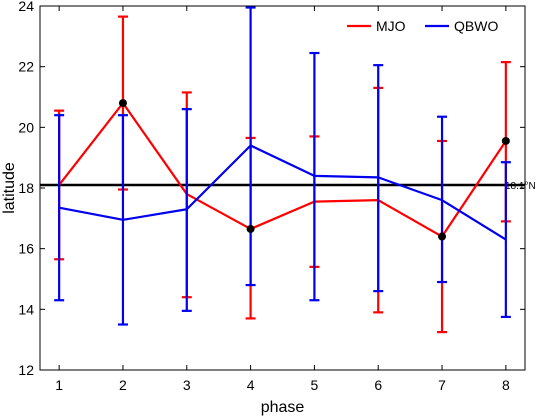 Image resolution: width=540 pixels, height=419 pixels. I want to click on y-tick-label: 20, so click(26, 127).